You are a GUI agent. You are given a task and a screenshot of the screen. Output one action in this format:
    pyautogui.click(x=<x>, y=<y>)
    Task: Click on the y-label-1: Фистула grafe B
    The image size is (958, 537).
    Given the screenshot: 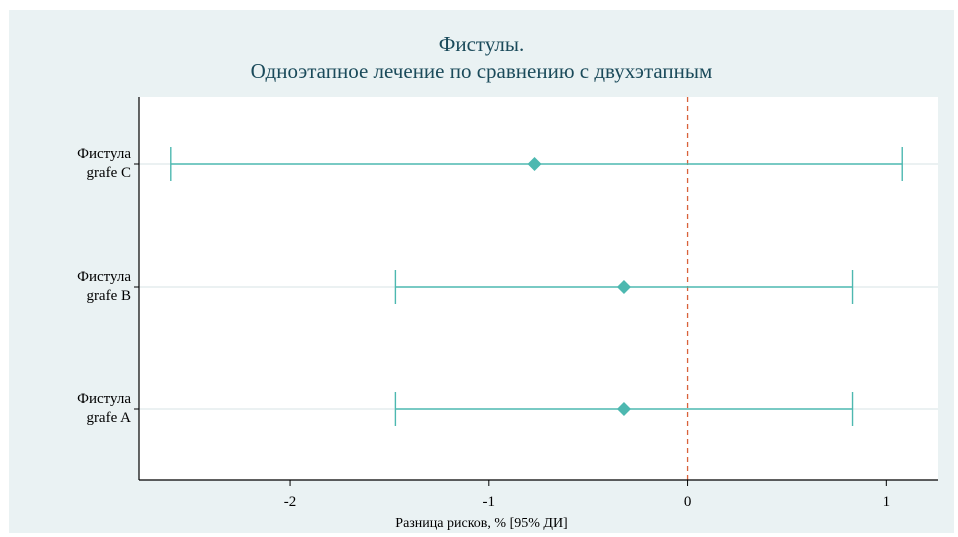 What is the action you would take?
    pyautogui.click(x=71, y=287)
    